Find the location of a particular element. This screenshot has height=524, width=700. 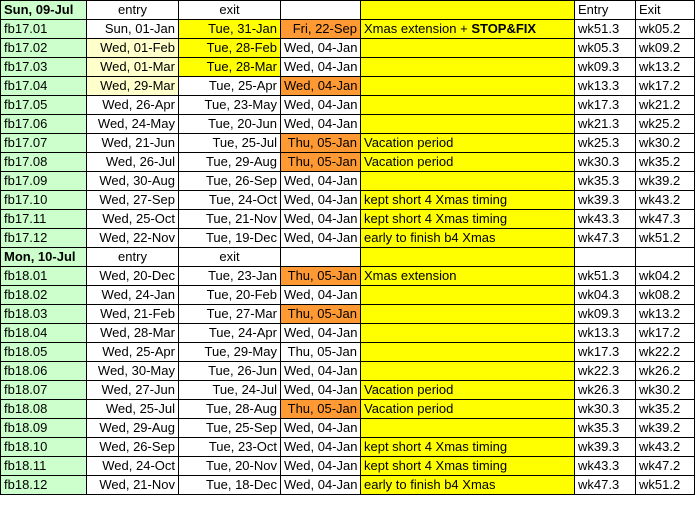

exit-week-cell: wk35.2 is located at coordinates (665, 409).